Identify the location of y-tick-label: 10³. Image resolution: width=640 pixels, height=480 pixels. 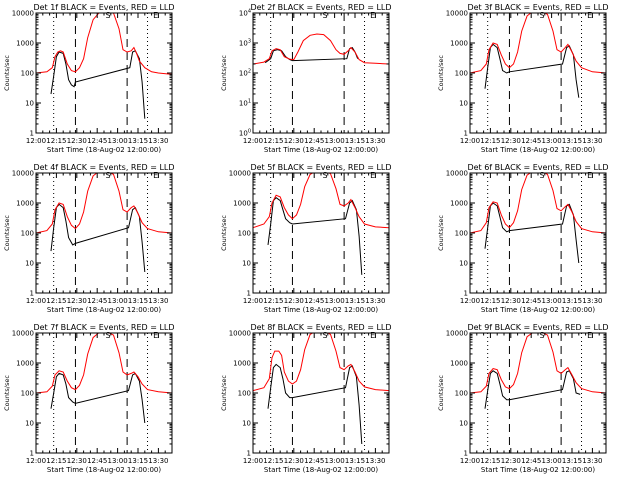
(245, 43).